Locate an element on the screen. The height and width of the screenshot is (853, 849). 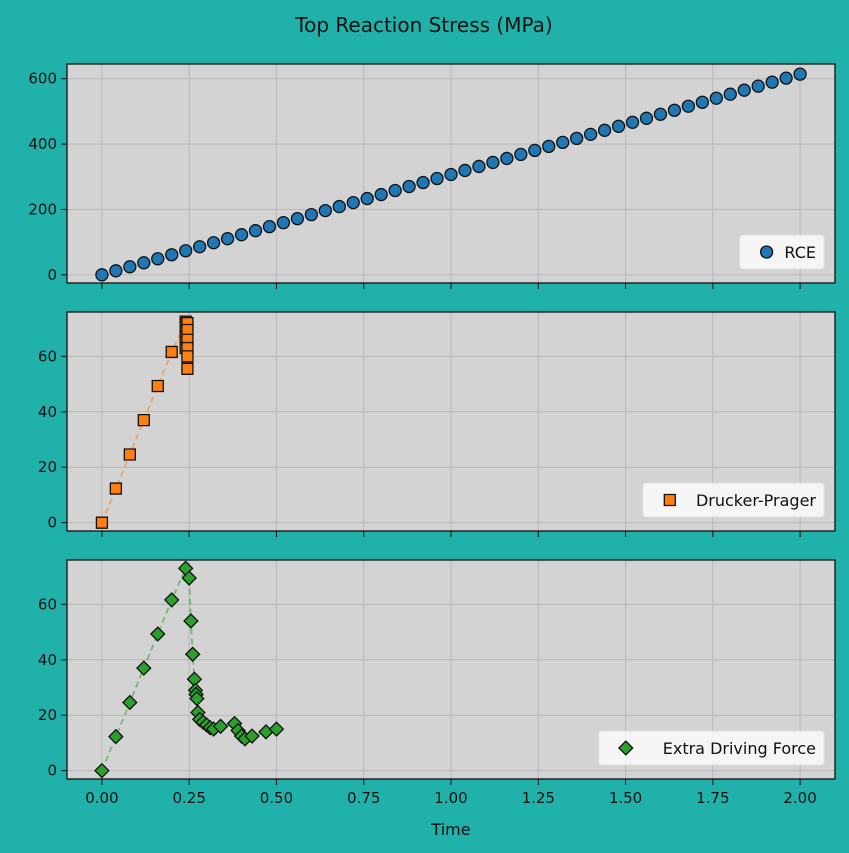
x-axis-label: Time is located at coordinates (450, 829).